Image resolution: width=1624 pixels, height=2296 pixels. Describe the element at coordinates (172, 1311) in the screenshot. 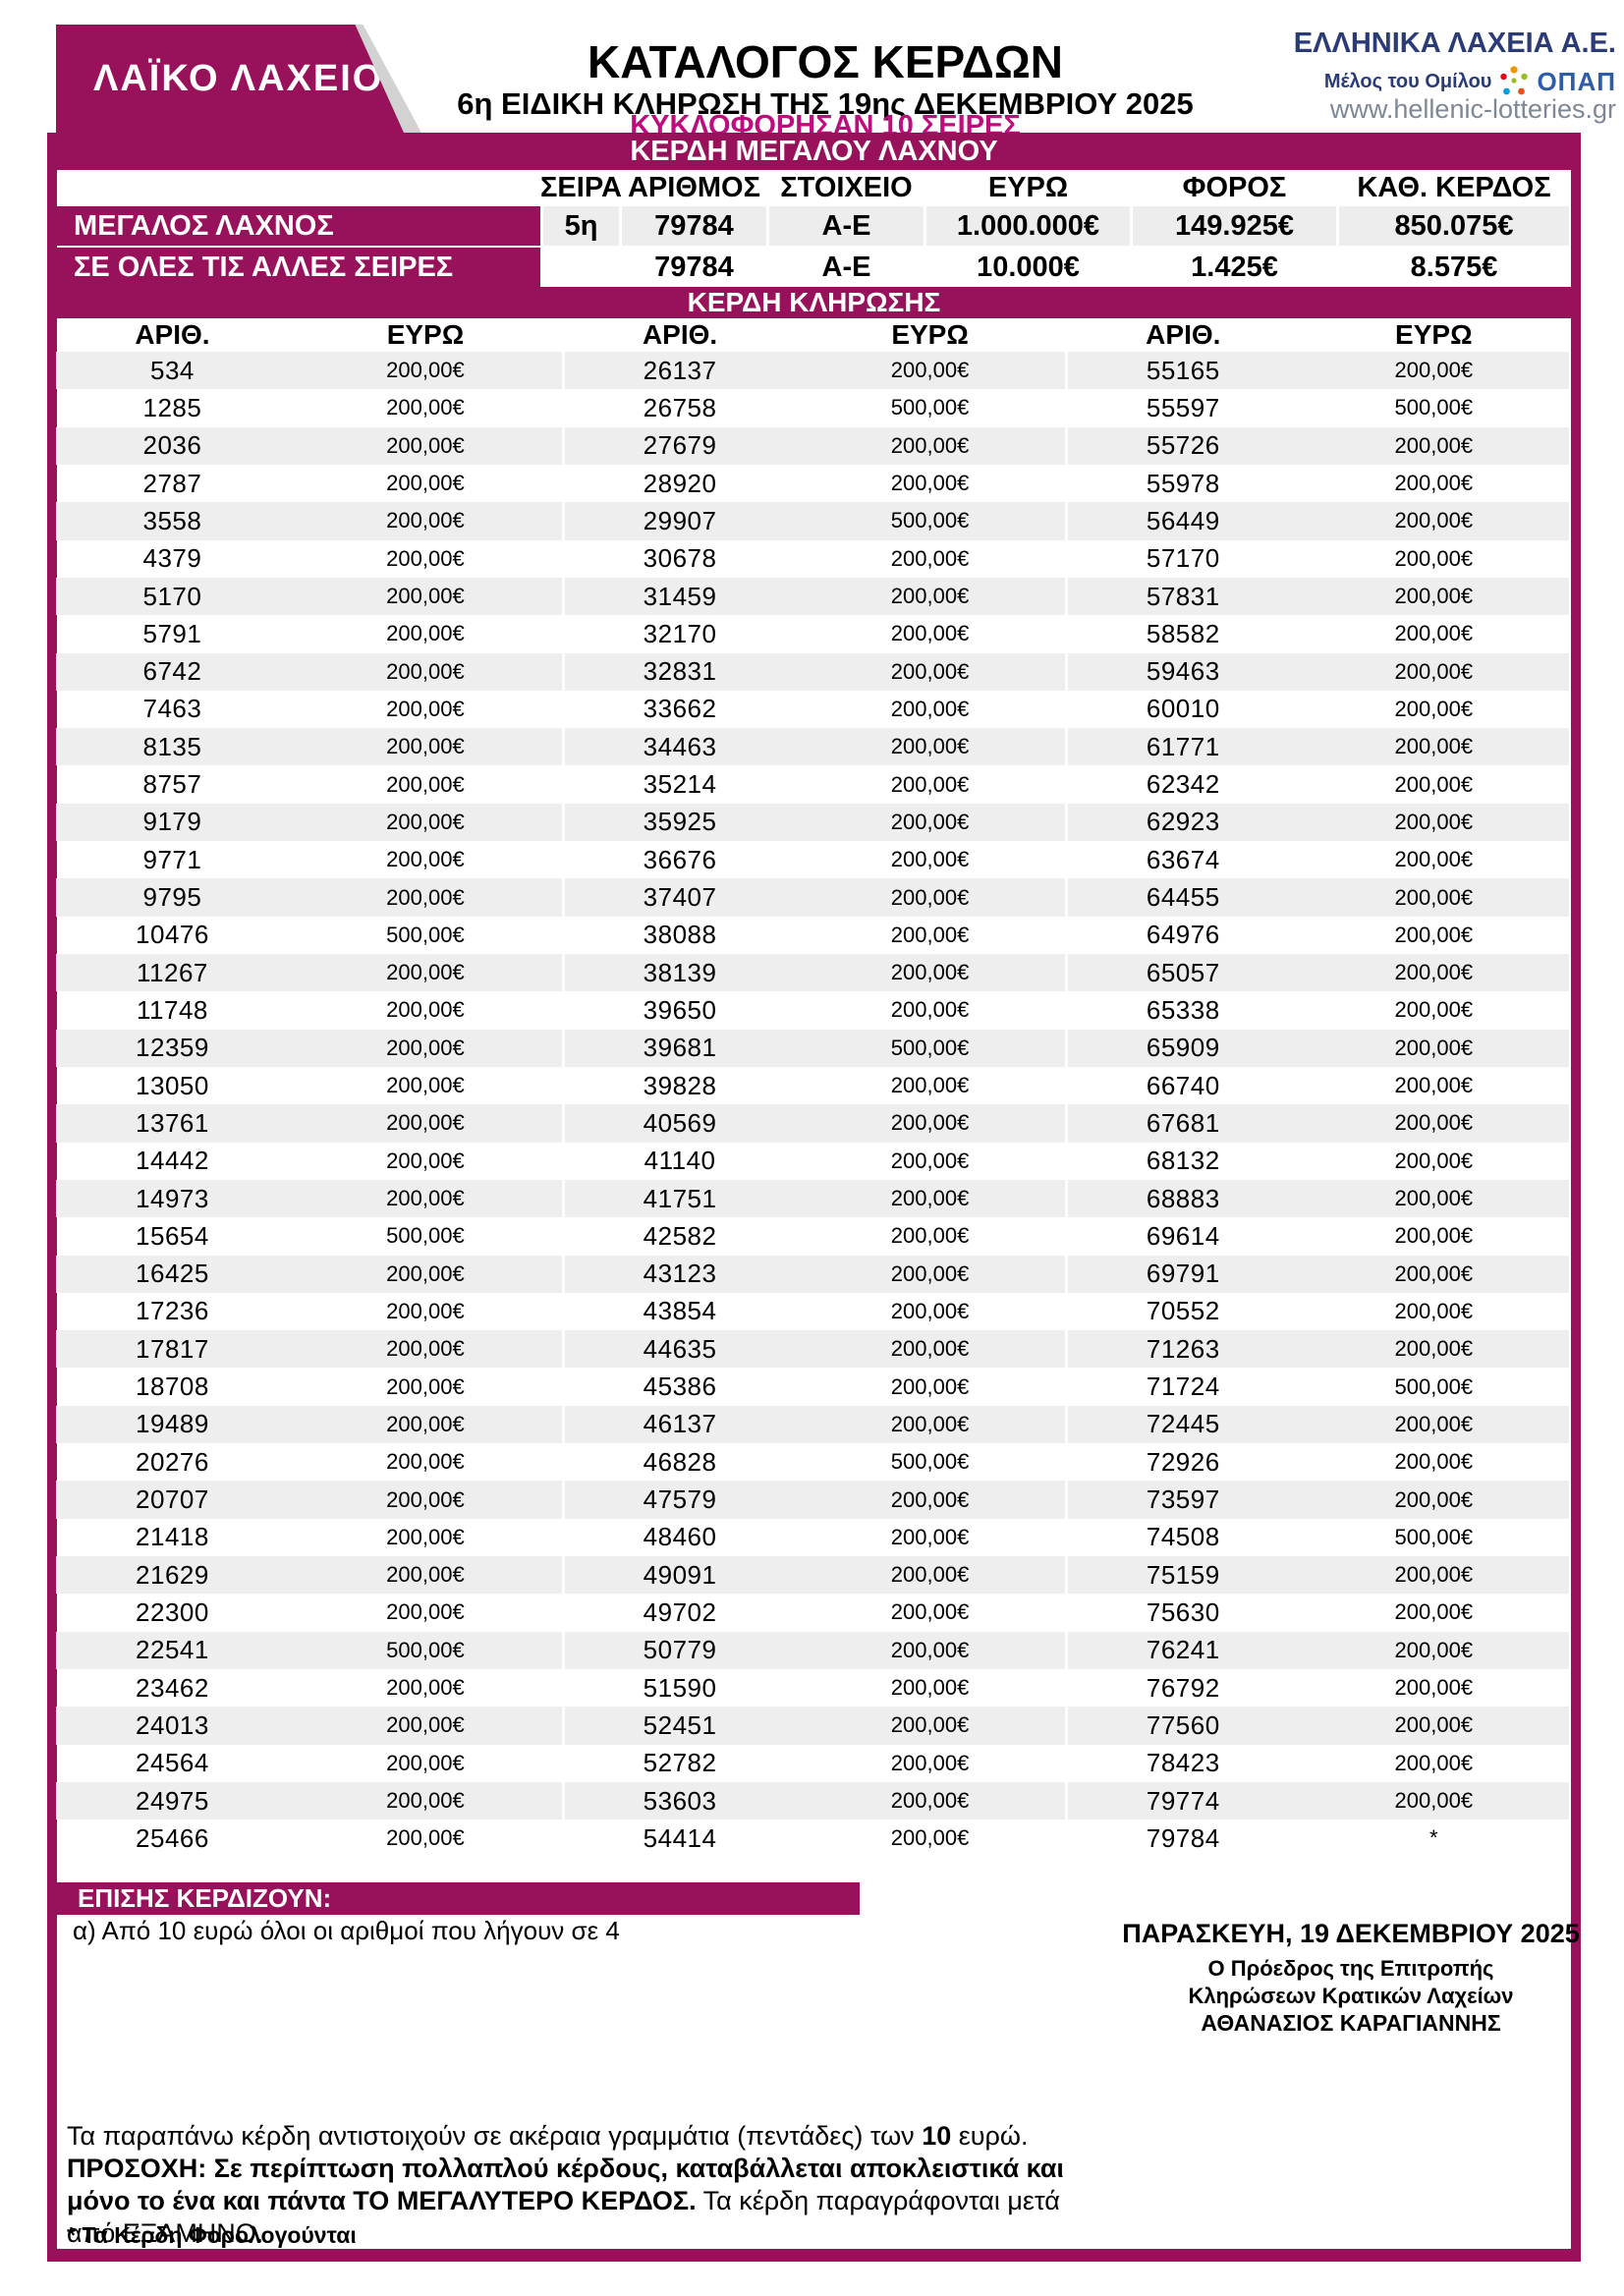

I see `prize-number: 17236` at that location.